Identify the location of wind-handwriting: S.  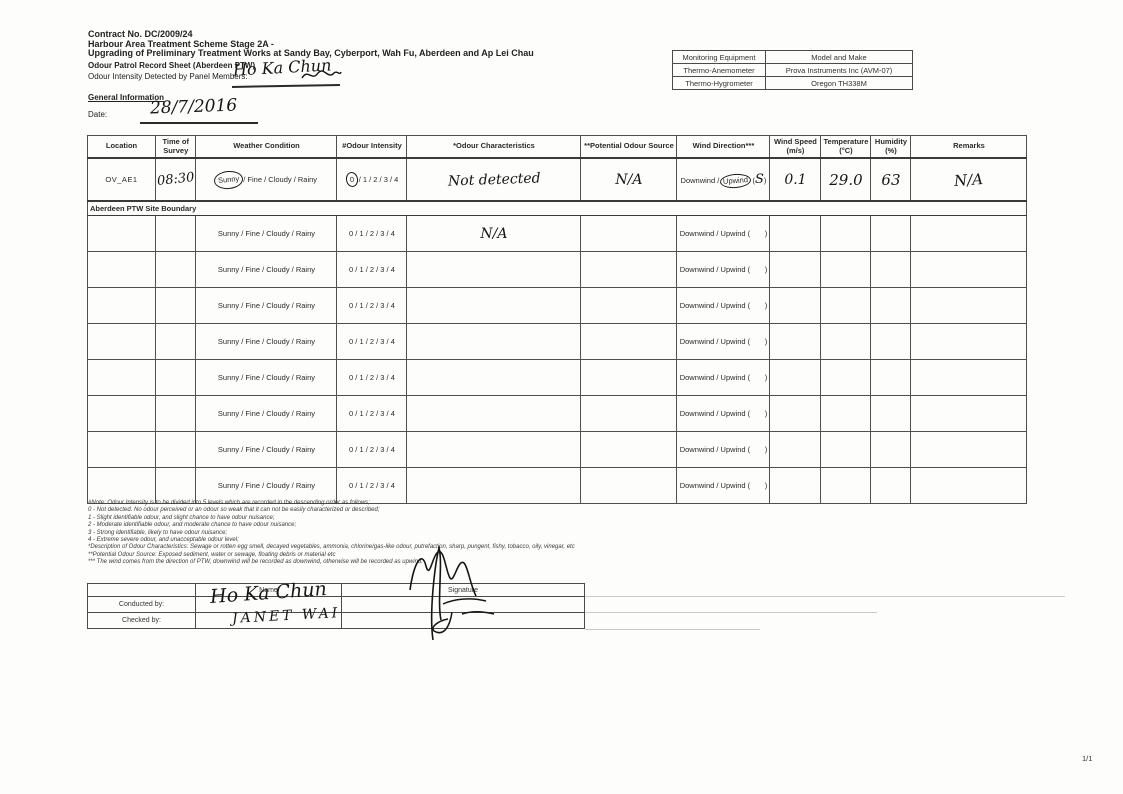
(759, 179).